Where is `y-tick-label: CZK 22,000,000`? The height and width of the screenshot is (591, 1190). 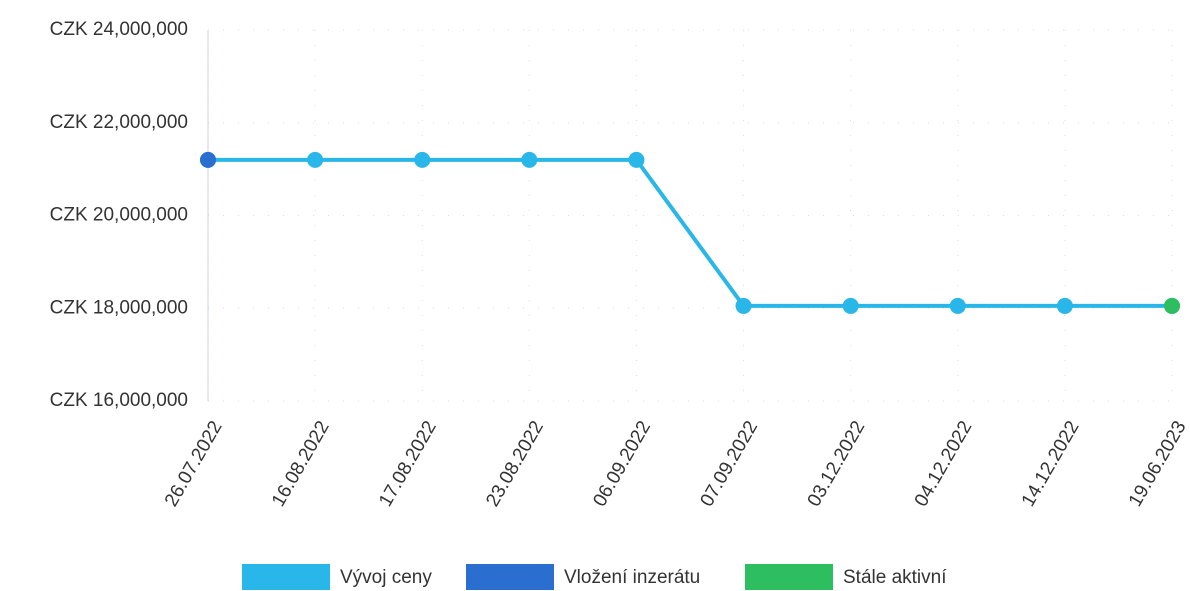
y-tick-label: CZK 22,000,000 is located at coordinates (119, 122).